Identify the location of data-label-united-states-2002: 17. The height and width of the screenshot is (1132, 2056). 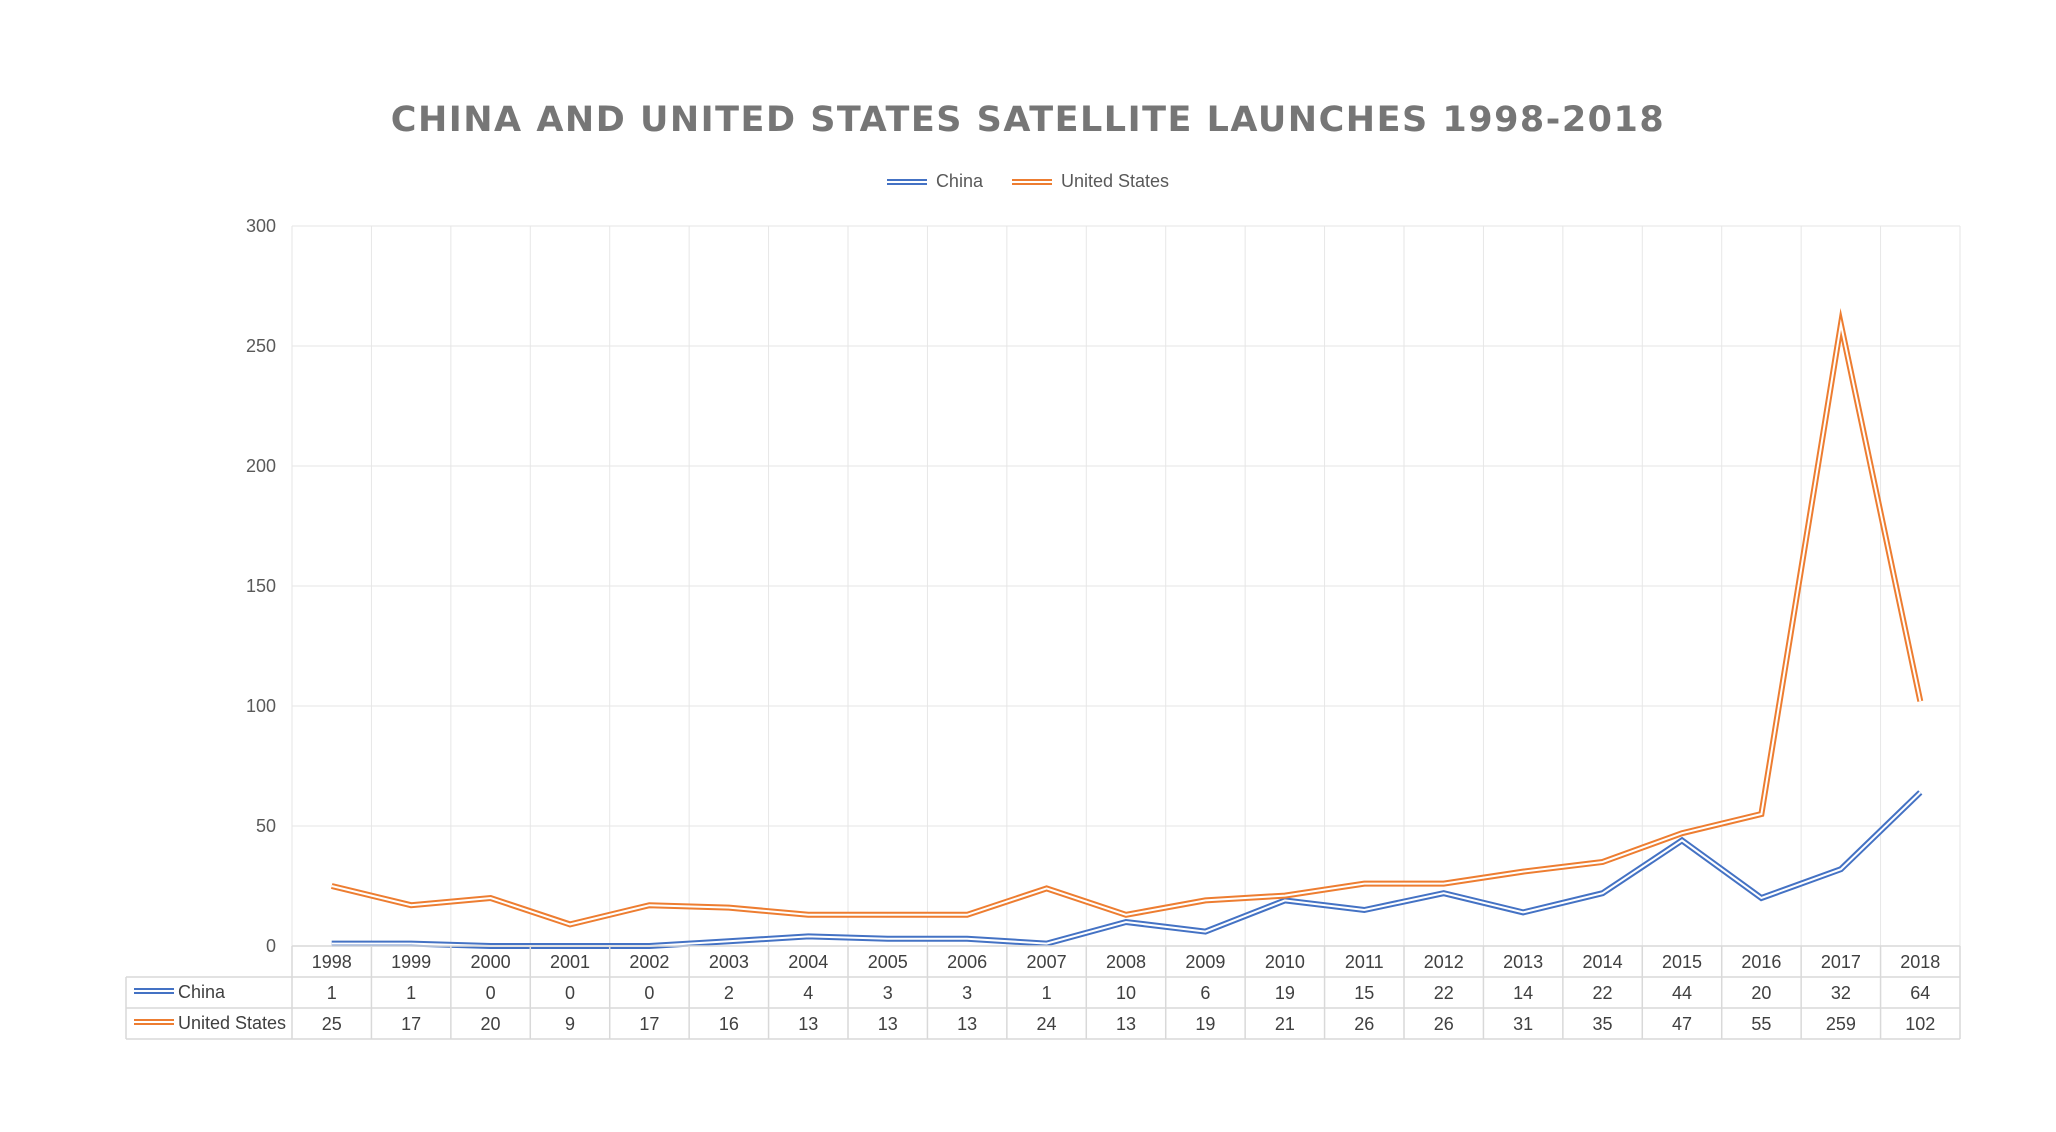
(649, 1024).